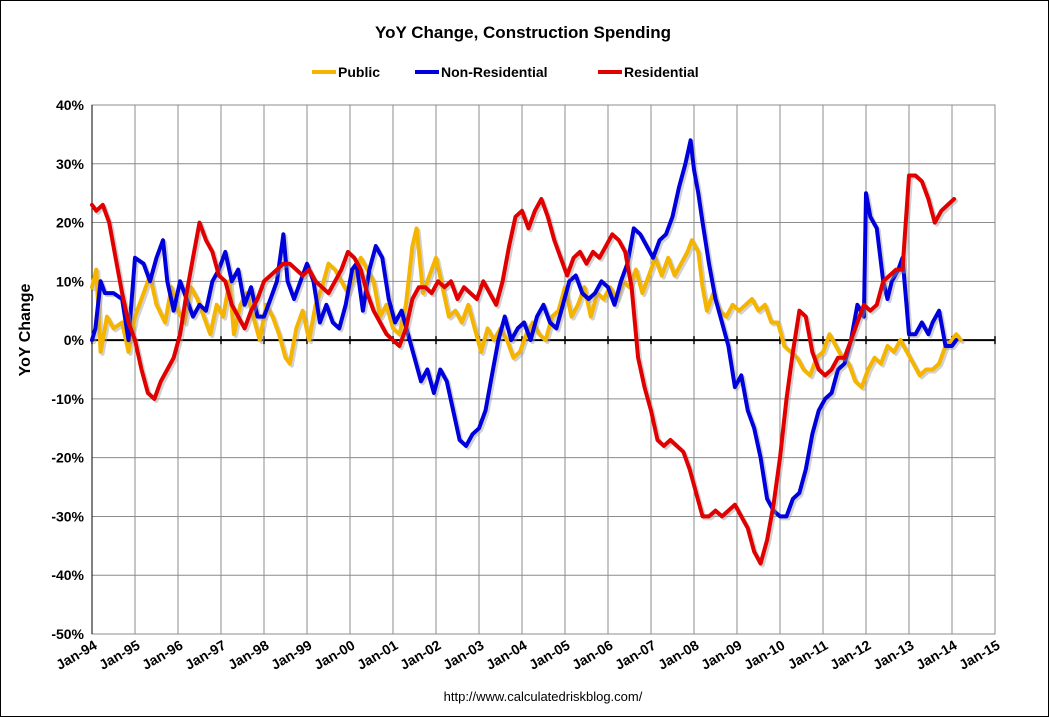 The height and width of the screenshot is (717, 1049). What do you see at coordinates (979, 655) in the screenshot?
I see `x-tick-label: Jan-15` at bounding box center [979, 655].